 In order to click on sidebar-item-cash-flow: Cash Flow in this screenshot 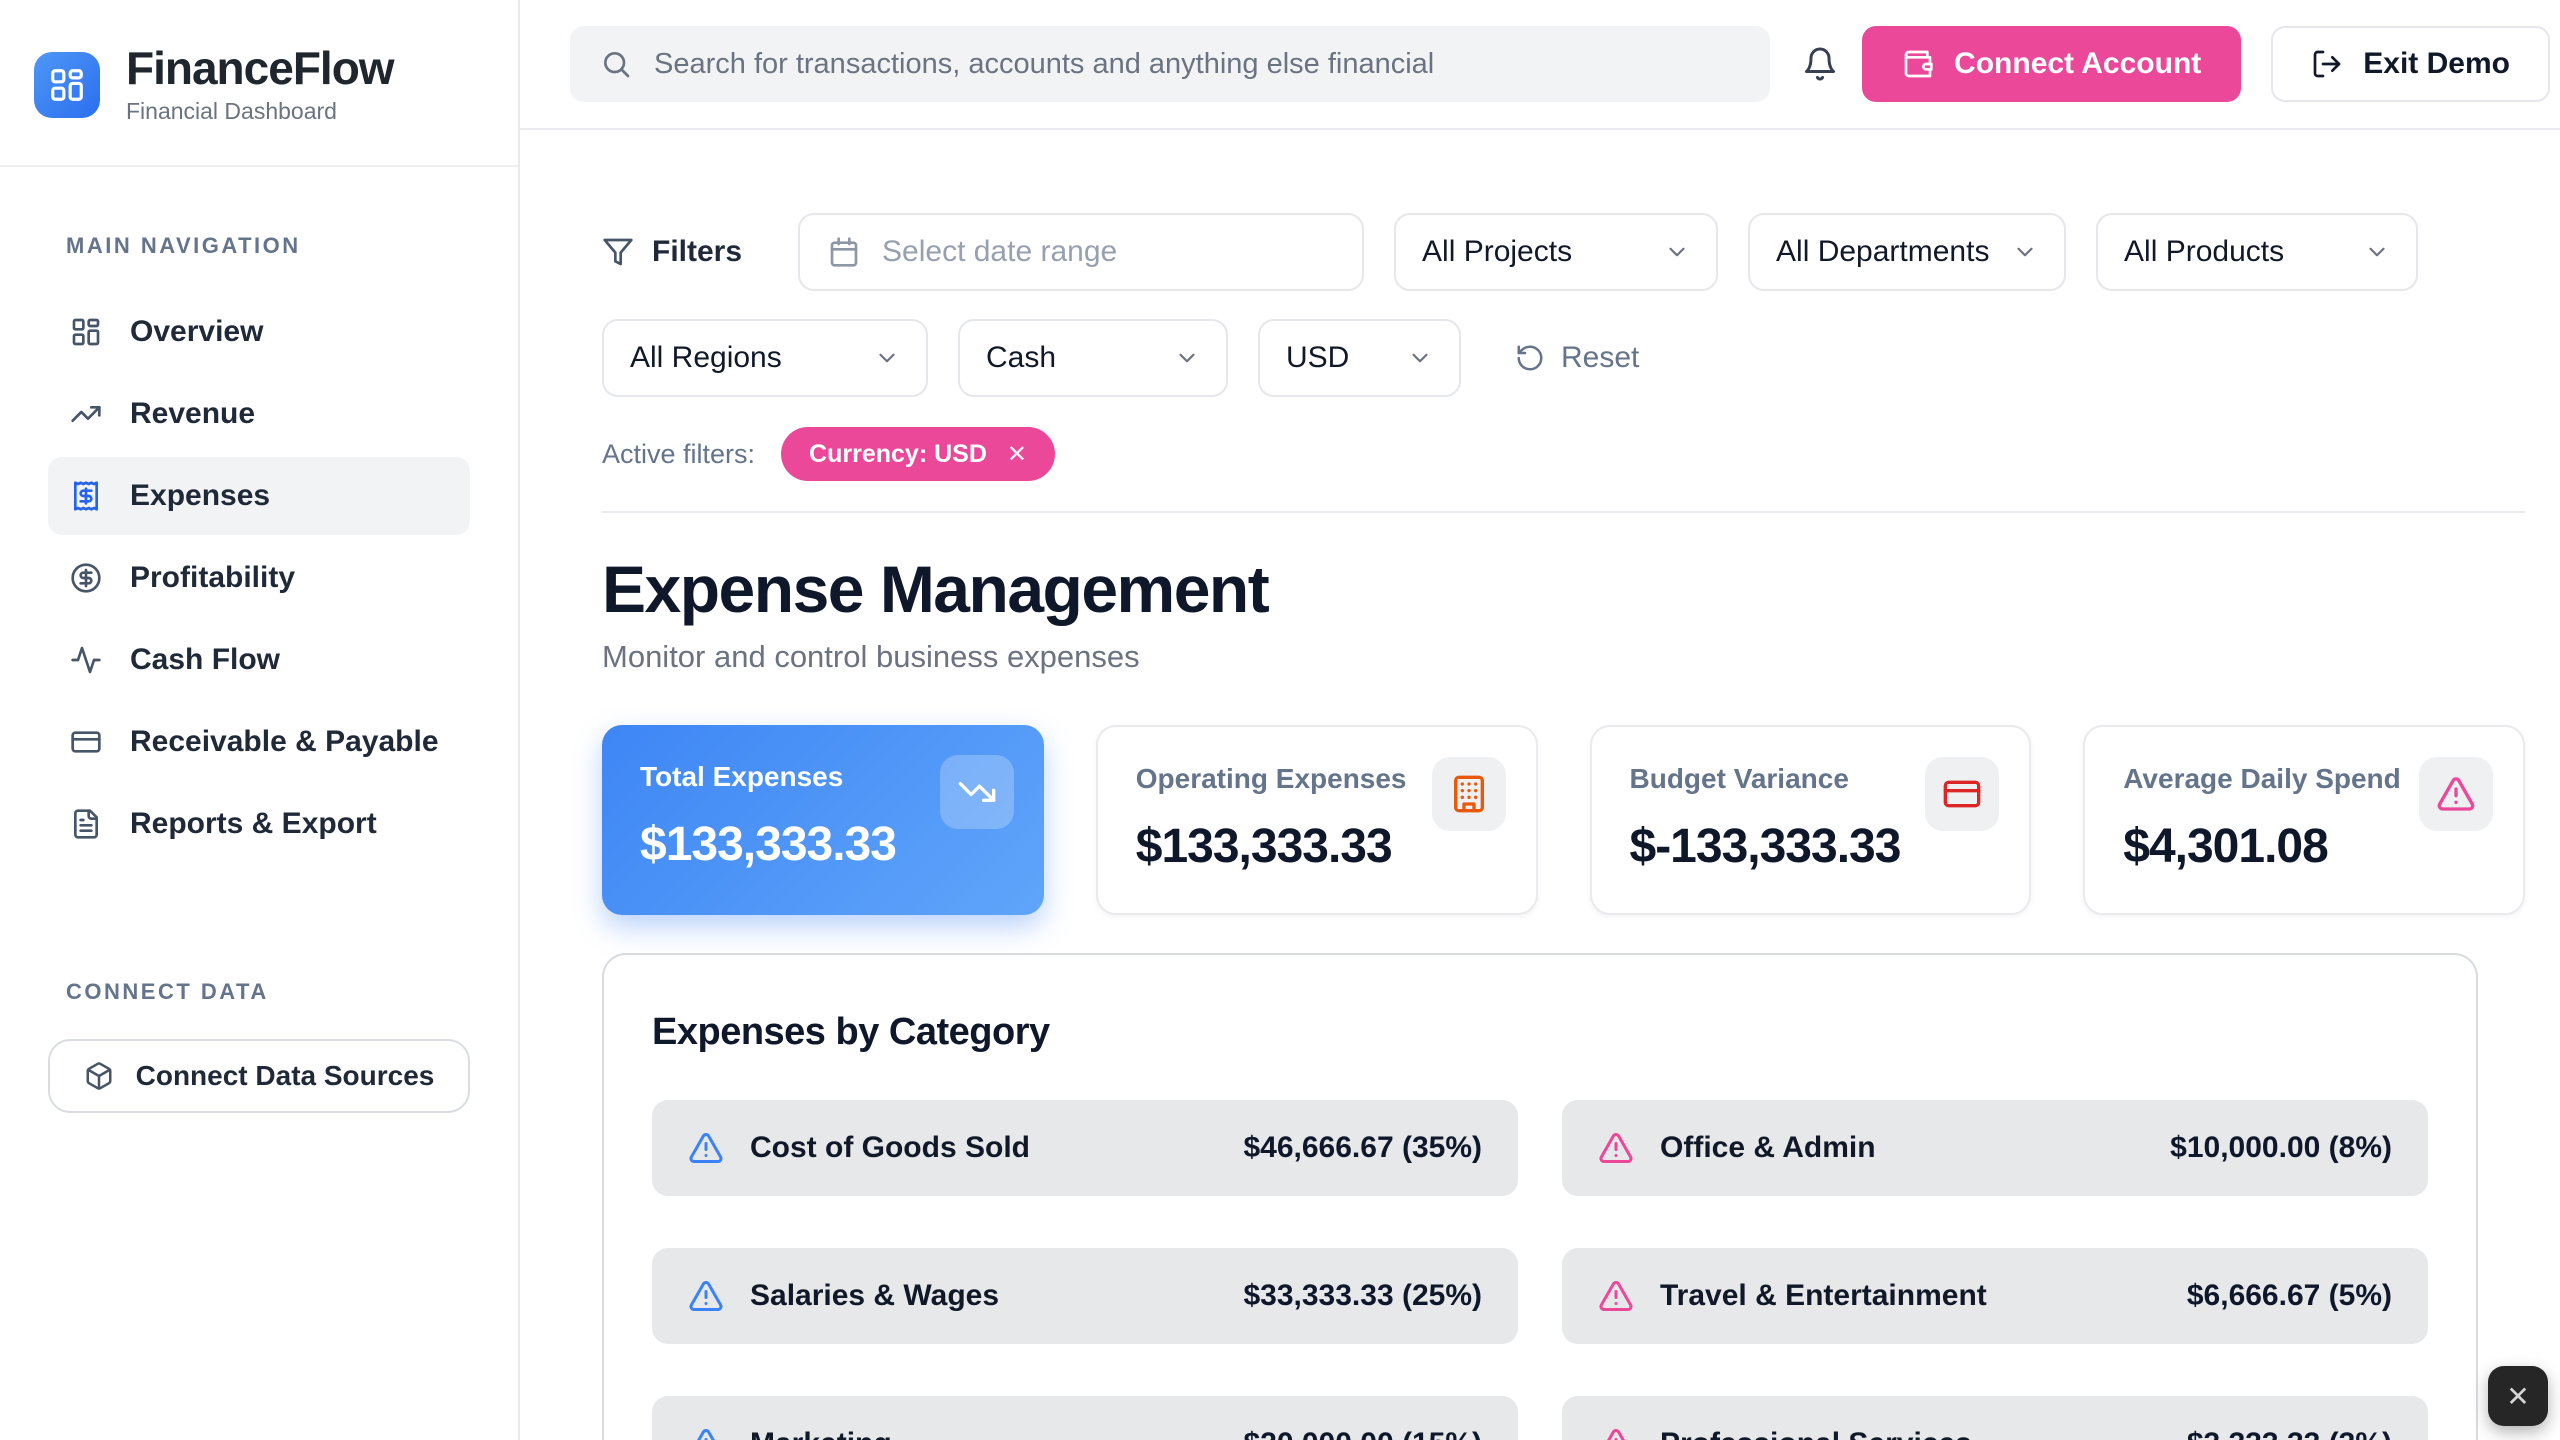, I will do `click(259, 660)`.